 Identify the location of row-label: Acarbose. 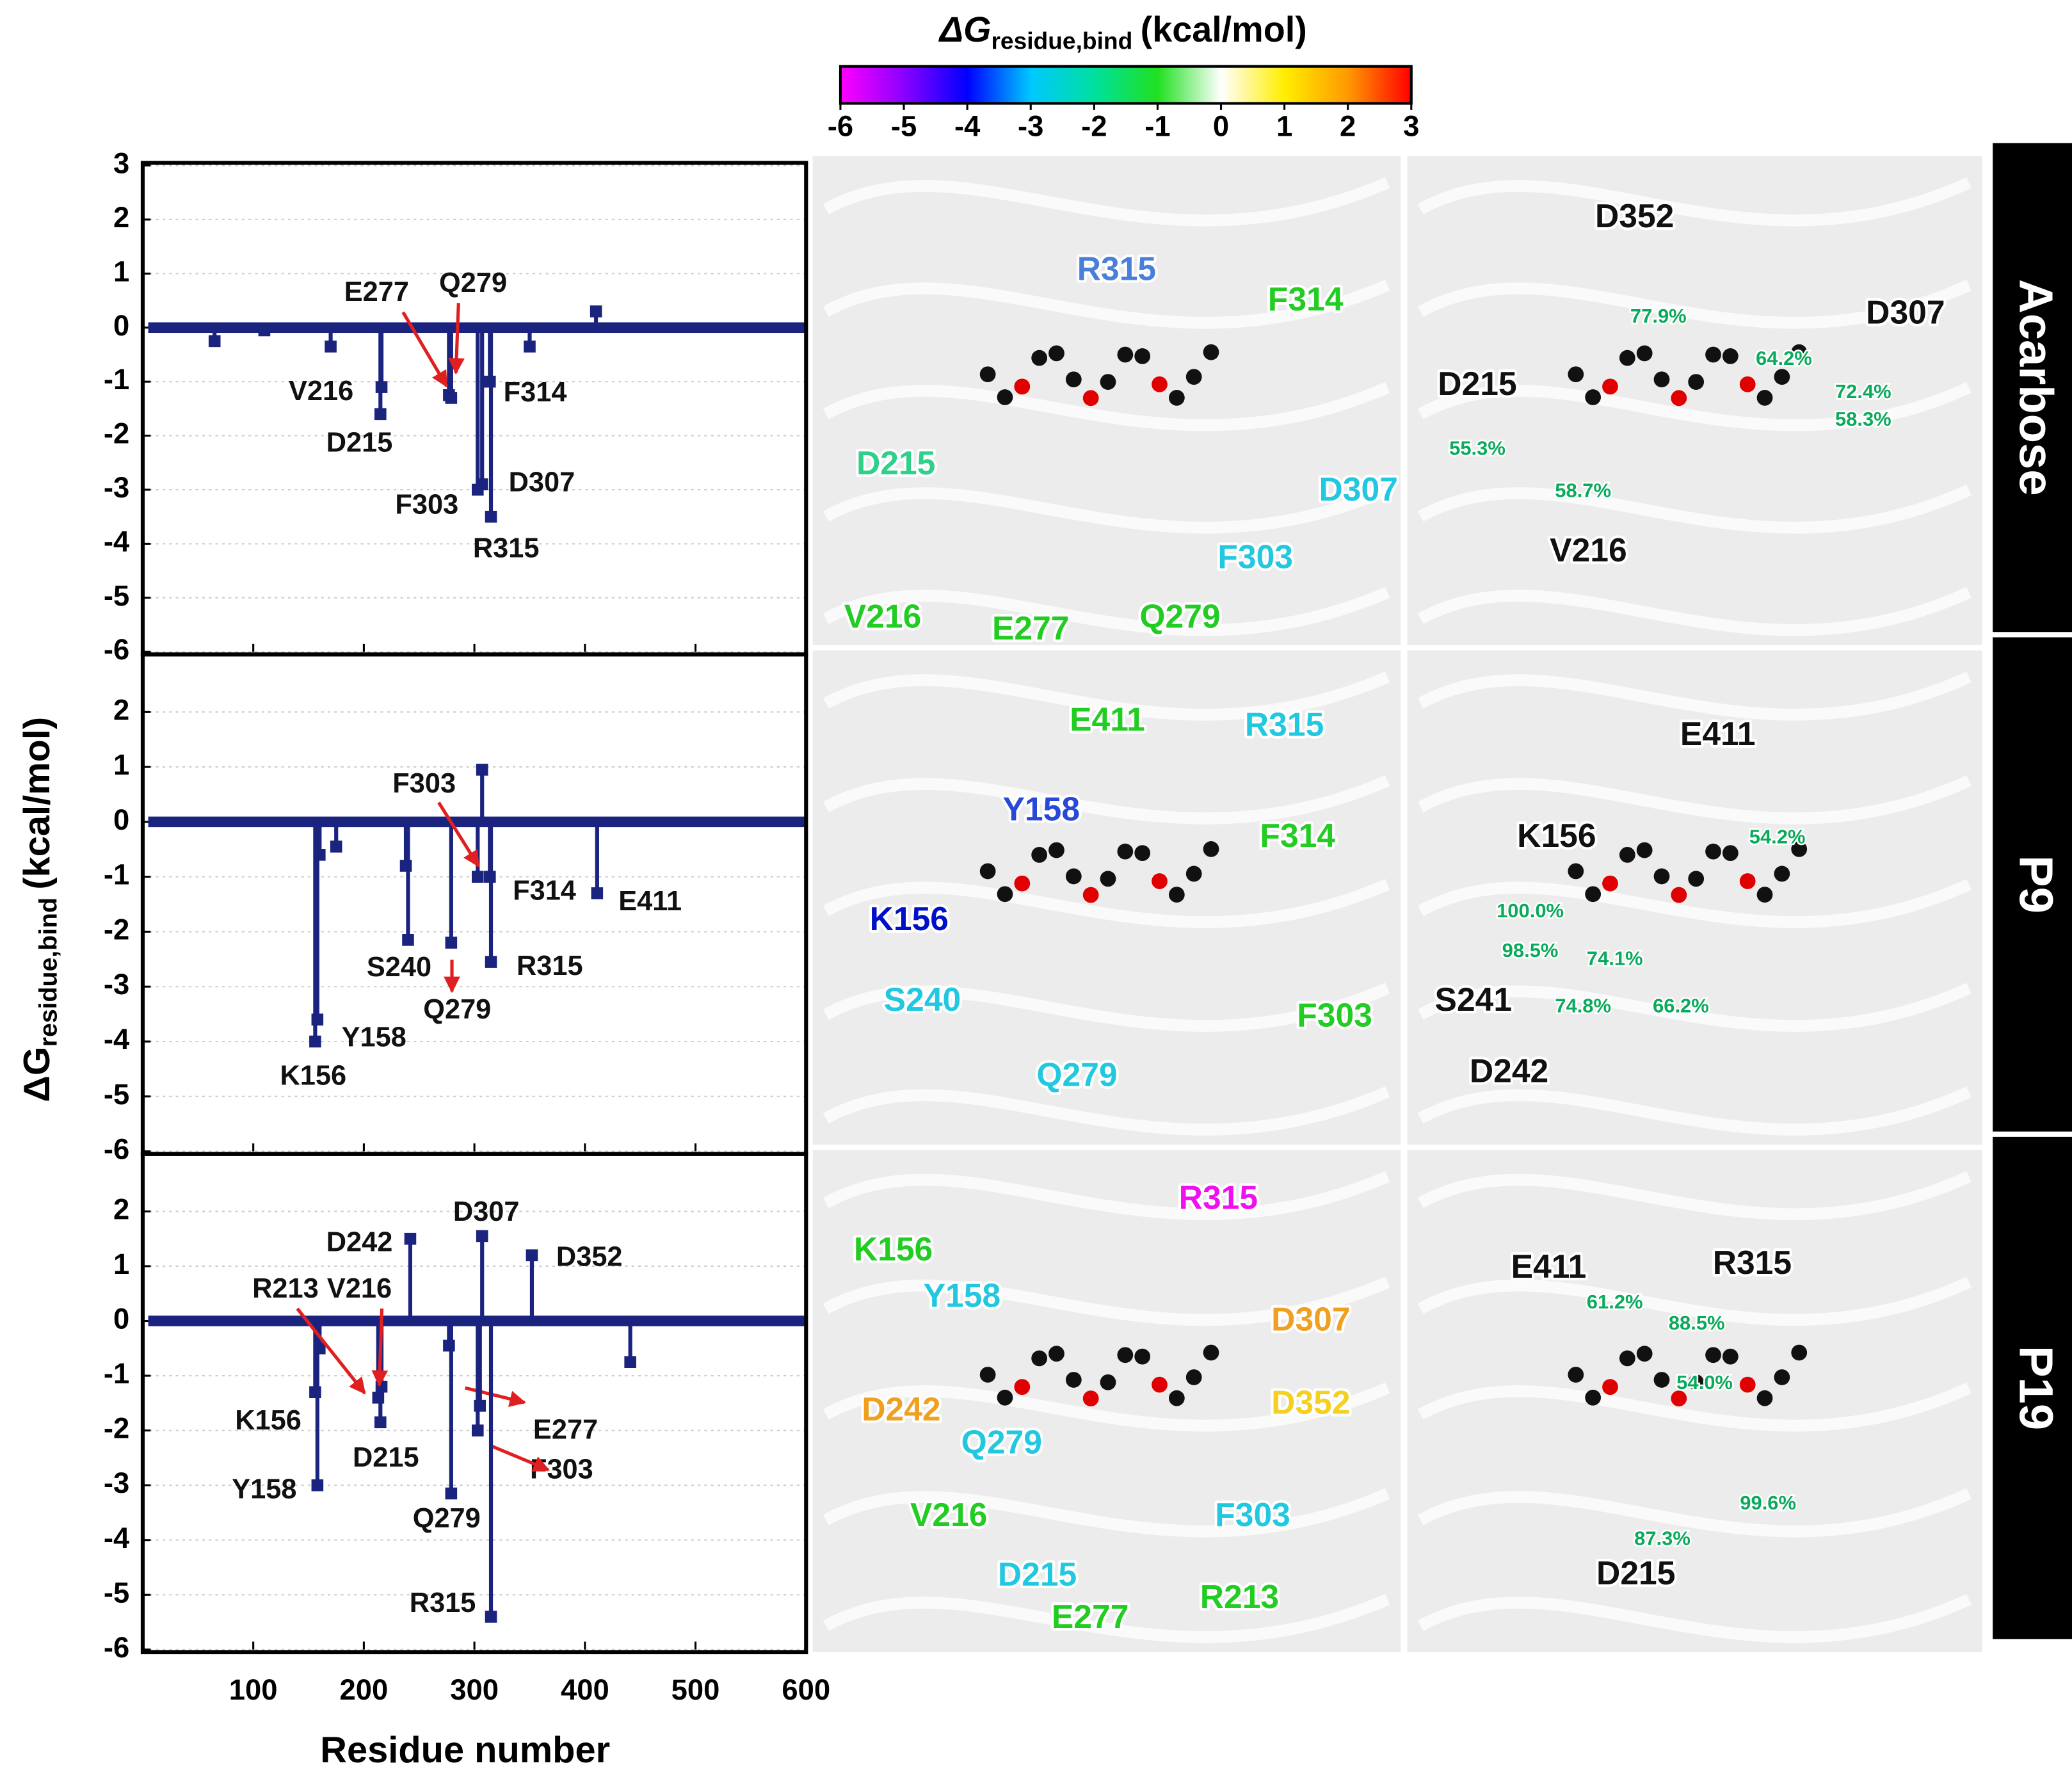
(2035, 387).